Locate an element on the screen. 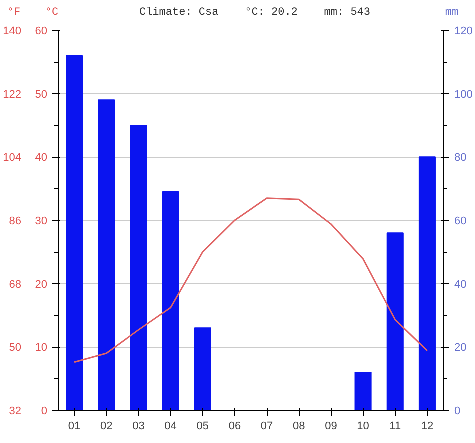  y3-tick-label: 140 is located at coordinates (12, 32).